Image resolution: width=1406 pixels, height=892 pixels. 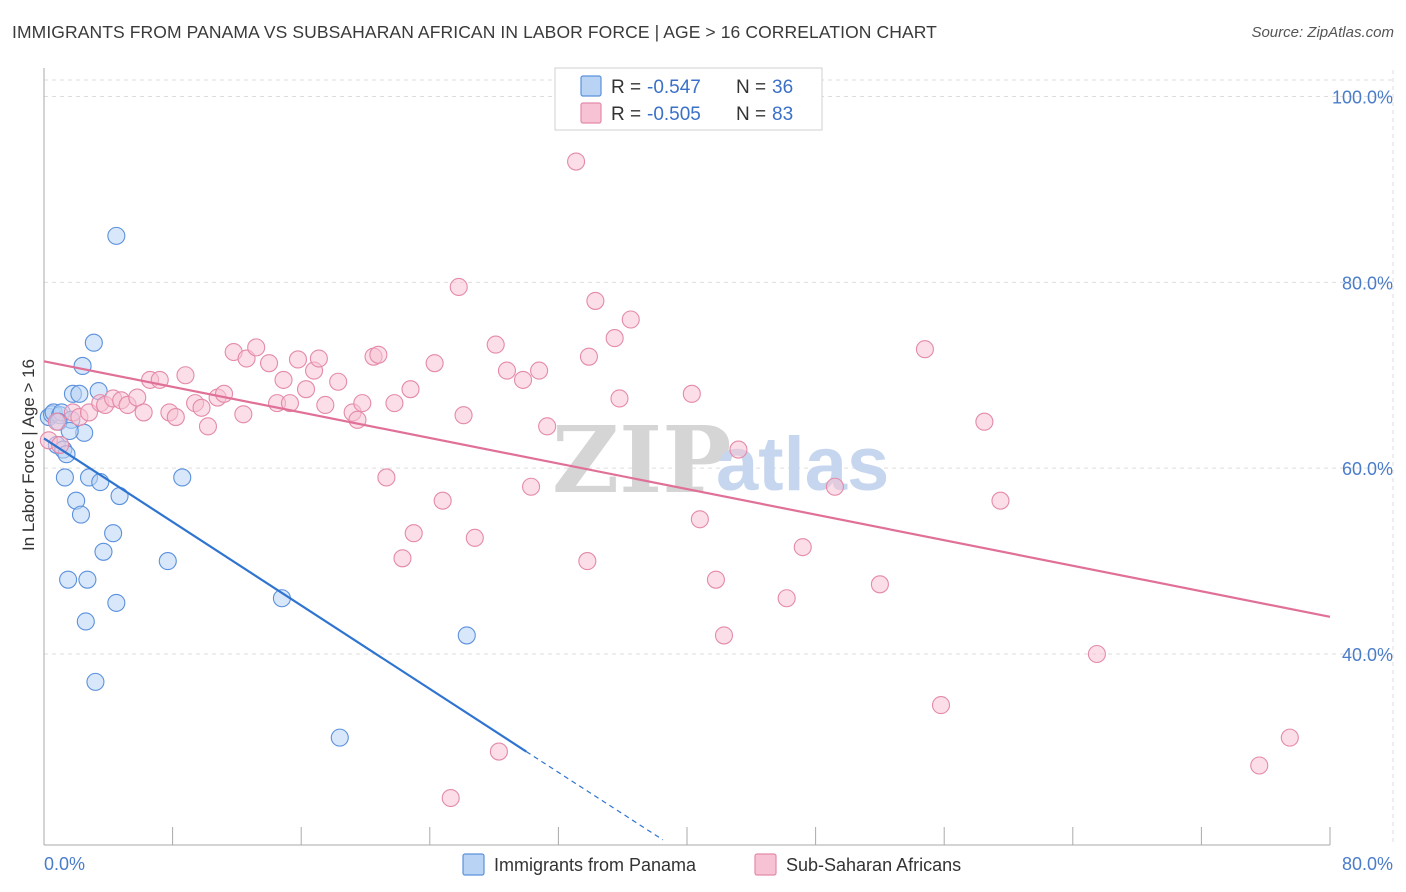 What do you see at coordinates (594, 796) in the screenshot?
I see `trend-line-panama-extension` at bounding box center [594, 796].